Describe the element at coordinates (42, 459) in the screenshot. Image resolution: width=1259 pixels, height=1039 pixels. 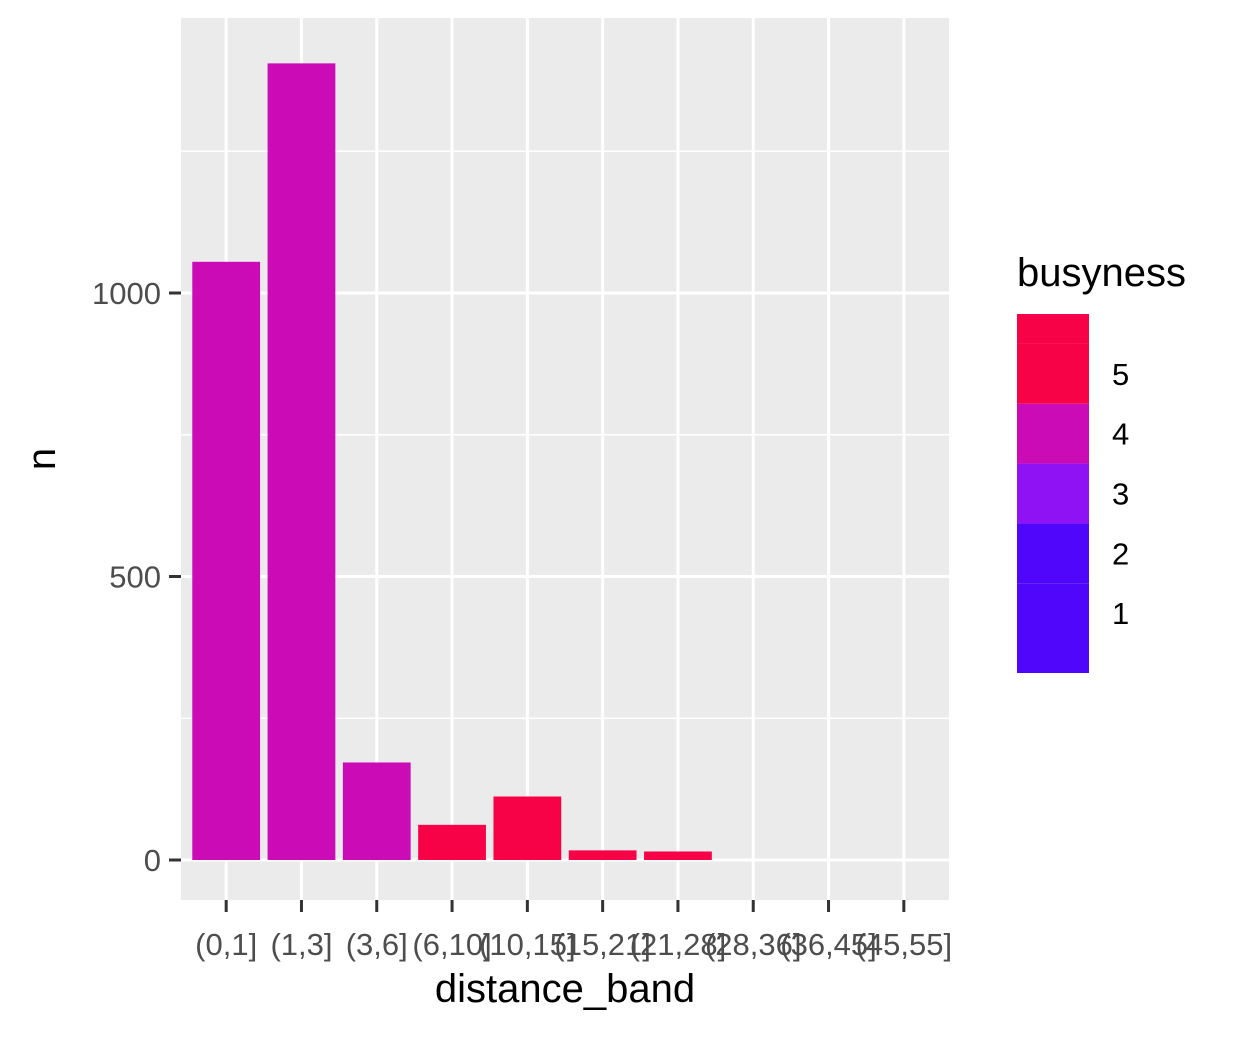
I see `y-axis-title: n` at that location.